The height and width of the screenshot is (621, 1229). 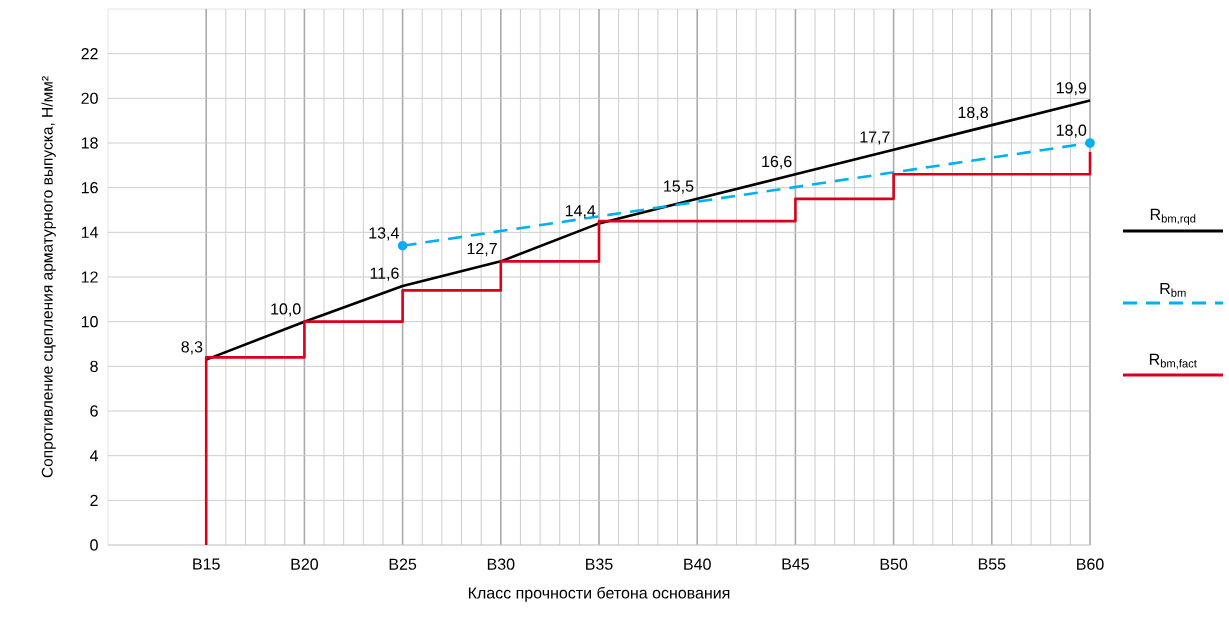 What do you see at coordinates (384, 234) in the screenshot?
I see `data-label: 13,4` at bounding box center [384, 234].